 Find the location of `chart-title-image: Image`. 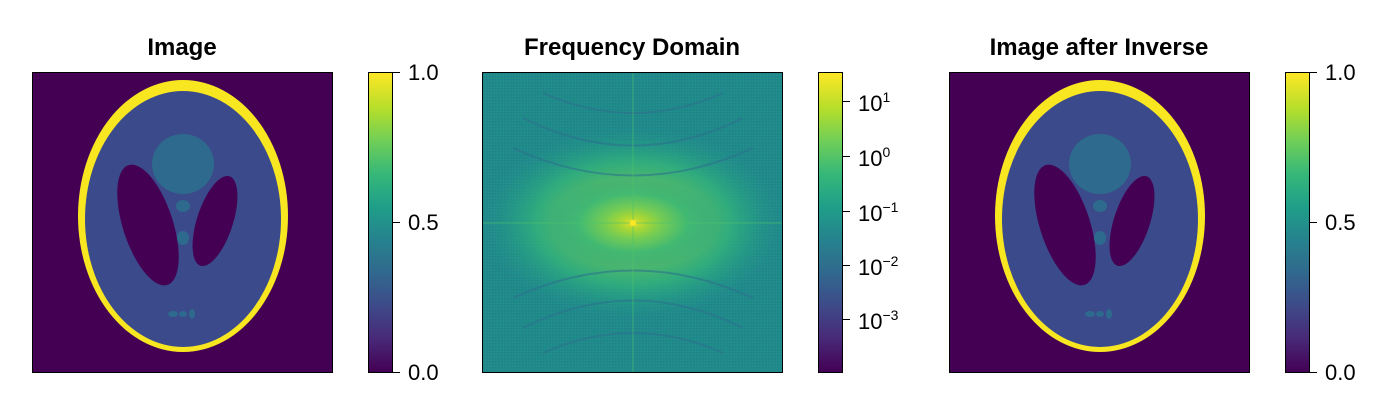

chart-title-image: Image is located at coordinates (182, 47).